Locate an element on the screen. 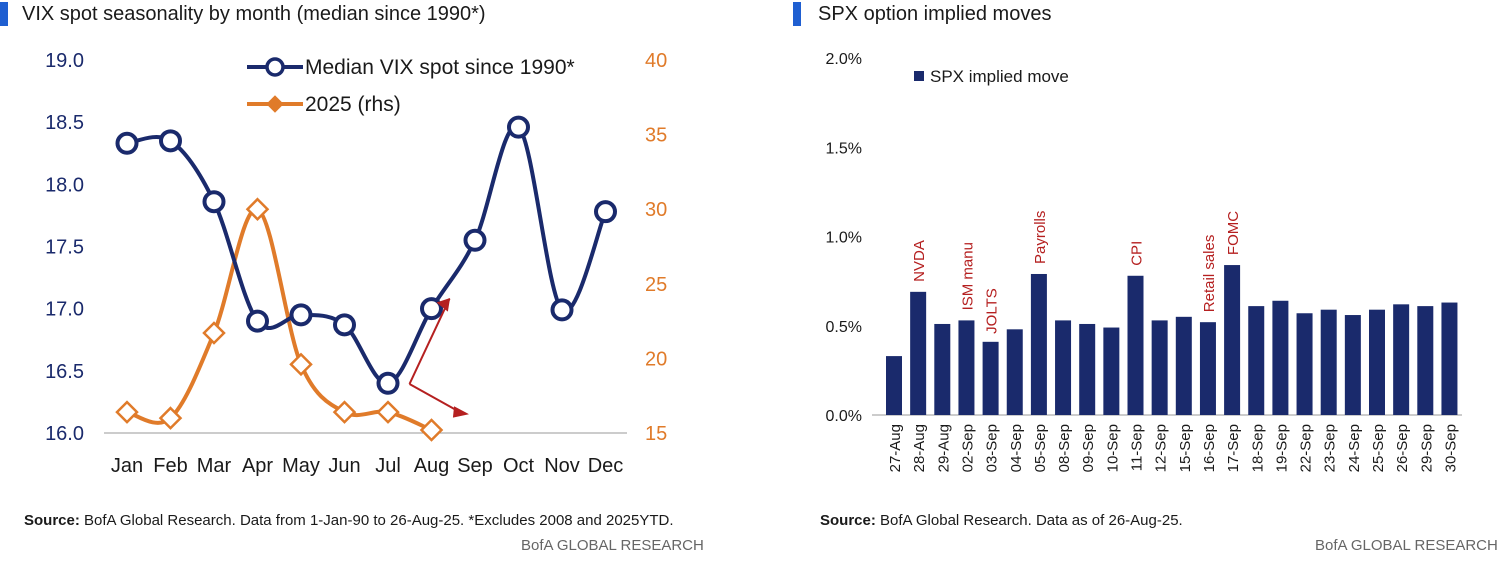 This screenshot has width=1504, height=568. legend-label-median-vix: Median VIX spot since 1990* is located at coordinates (440, 67).